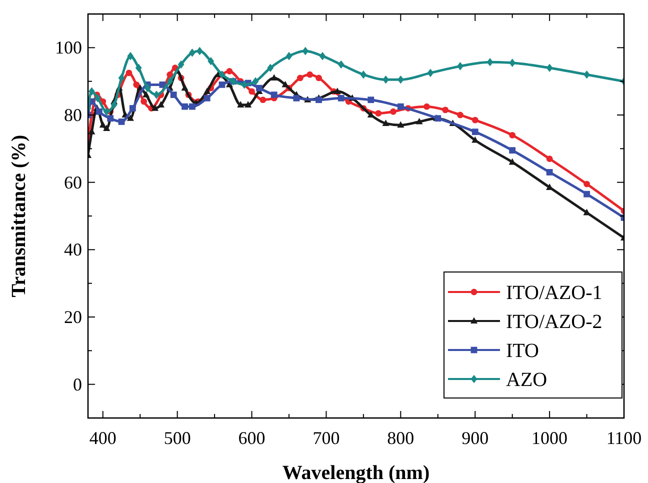  I want to click on x-tick-label: 1100, so click(624, 438).